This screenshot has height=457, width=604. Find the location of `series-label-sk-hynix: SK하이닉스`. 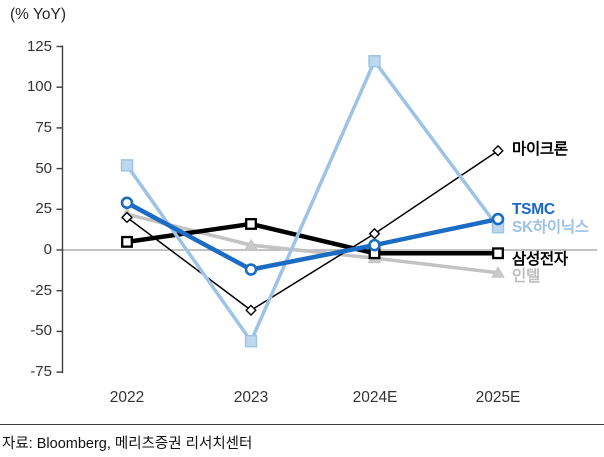

series-label-sk-hynix: SK하이닉스 is located at coordinates (550, 227).